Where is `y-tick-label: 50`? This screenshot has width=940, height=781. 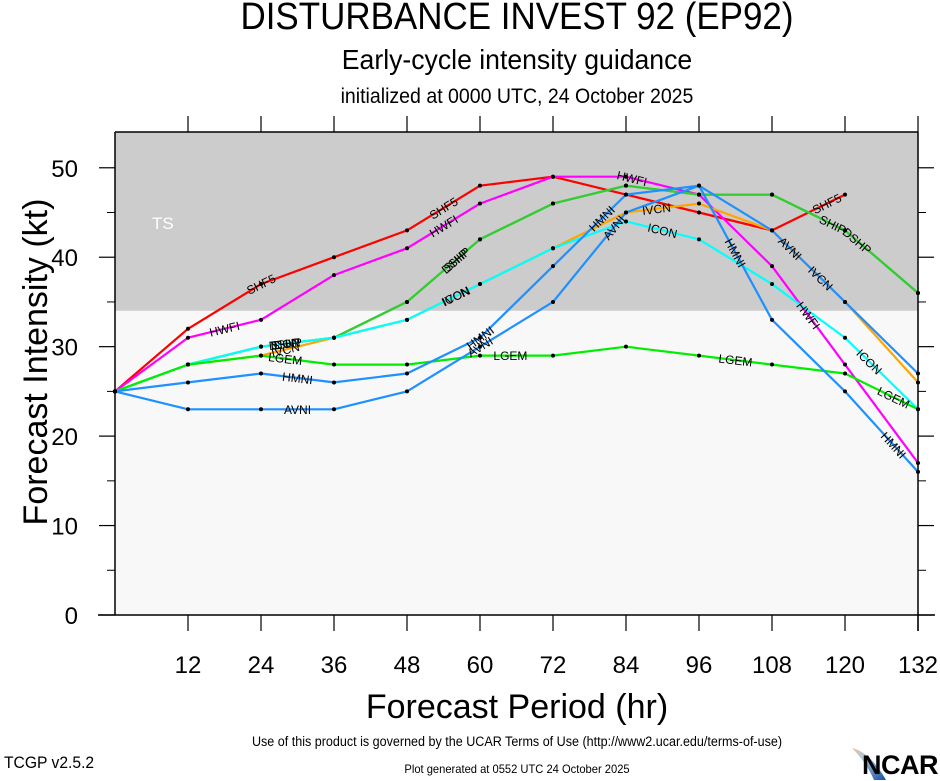
y-tick-label: 50 is located at coordinates (64, 169).